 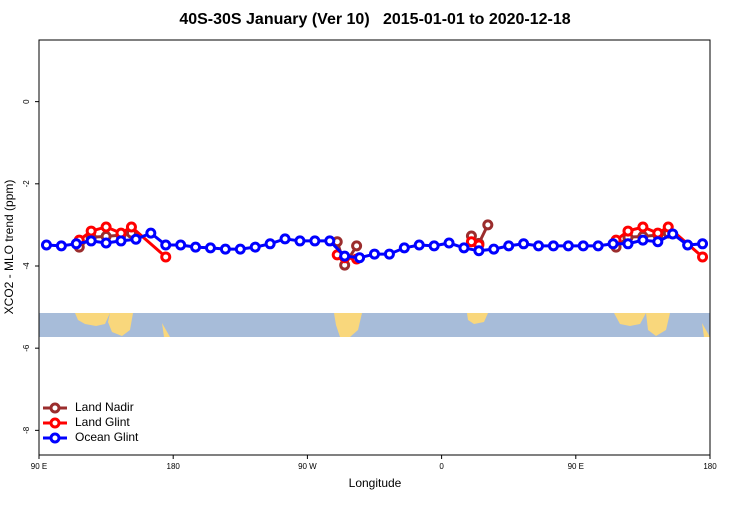 I want to click on legend-label: Land Glint, so click(x=102, y=422).